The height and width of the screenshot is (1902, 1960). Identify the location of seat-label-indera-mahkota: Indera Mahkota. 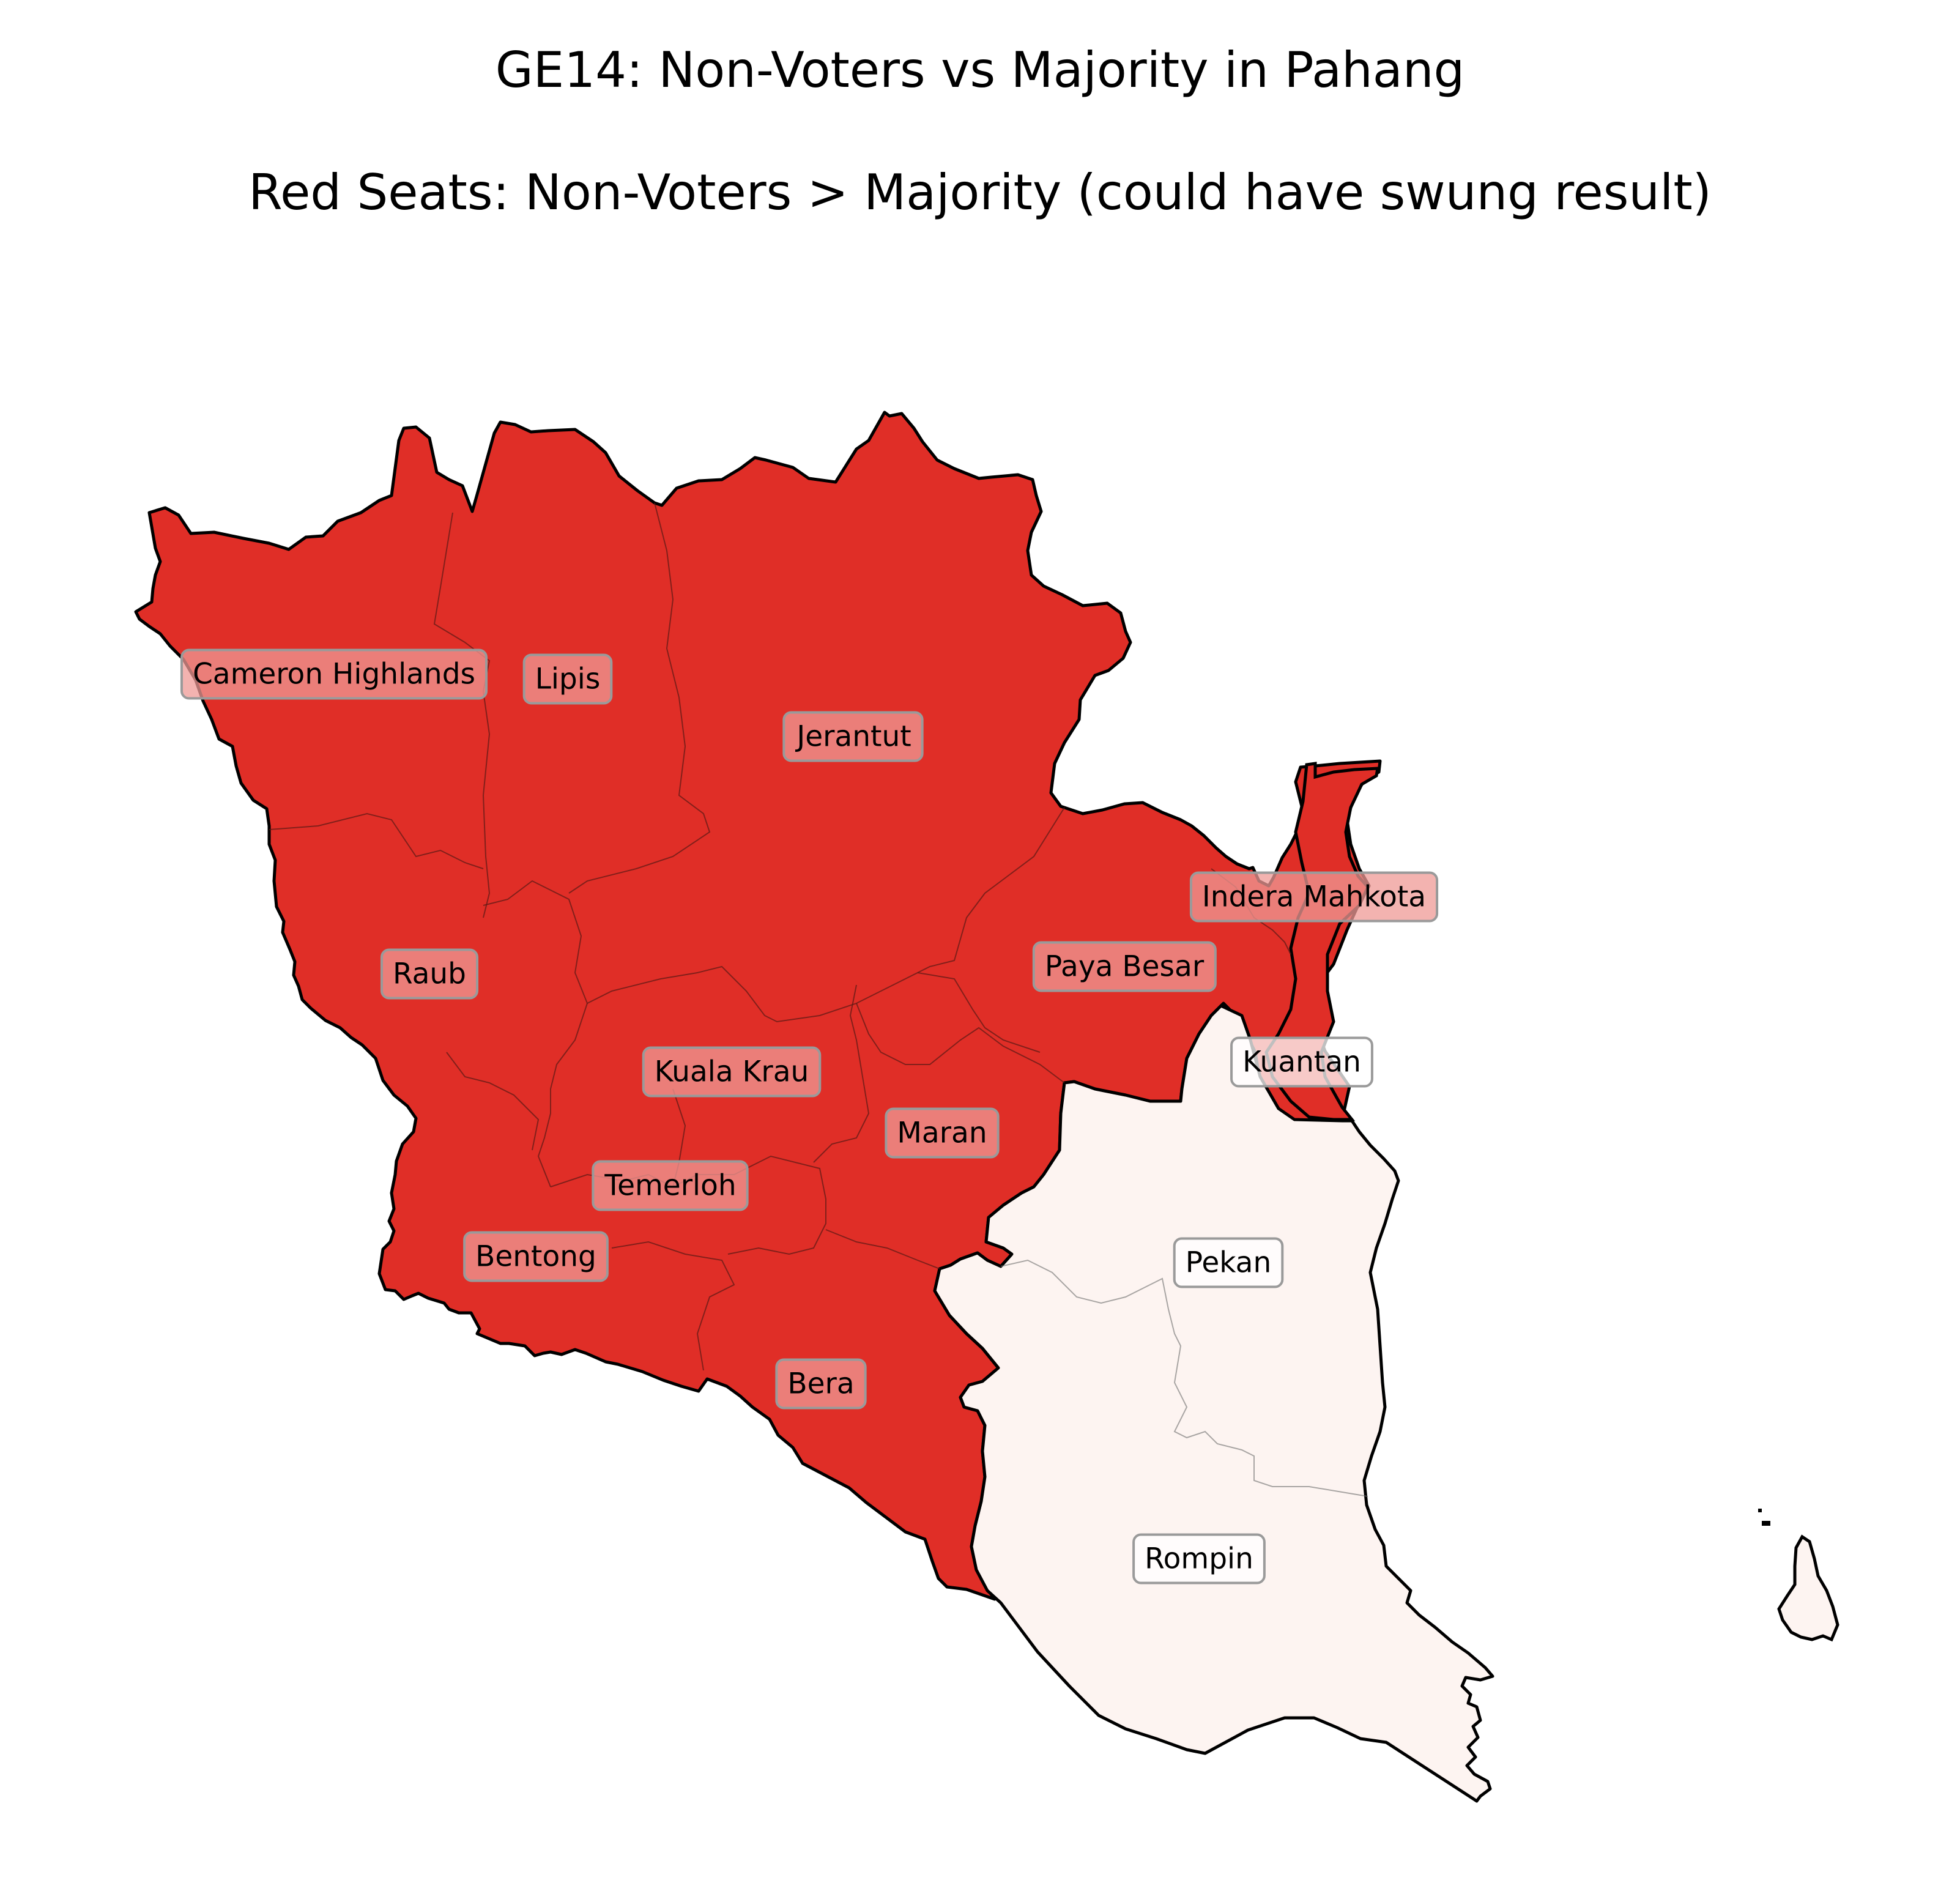
(1314, 897).